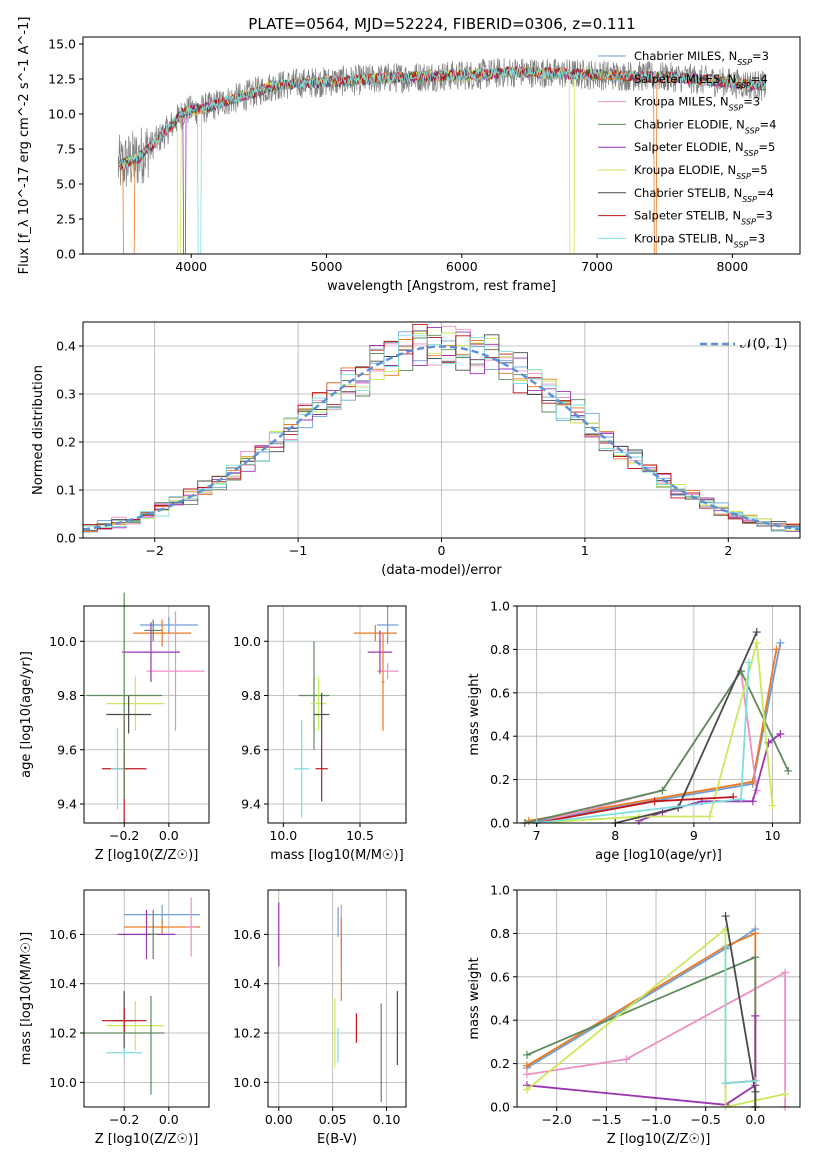  What do you see at coordinates (500, 779) in the screenshot?
I see `y-tick-label: 0.2` at bounding box center [500, 779].